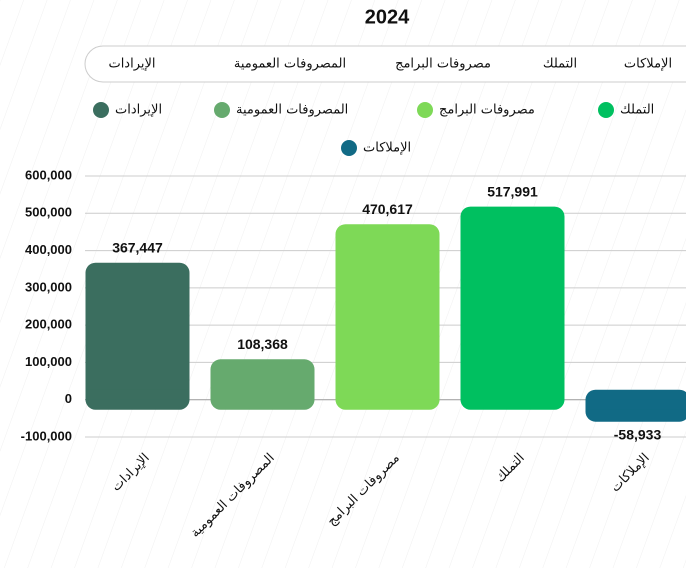 The image size is (686, 568). What do you see at coordinates (638, 434) in the screenshot?
I see `value-label: -58,933` at bounding box center [638, 434].